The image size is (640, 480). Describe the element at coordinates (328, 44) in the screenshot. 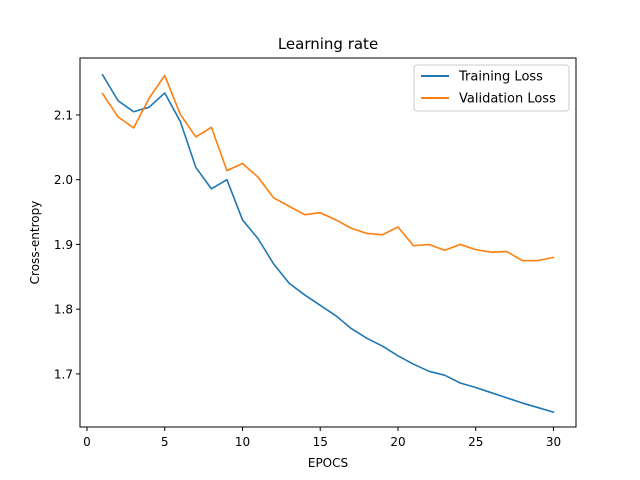

I see `chart-title: Learning rate` at that location.